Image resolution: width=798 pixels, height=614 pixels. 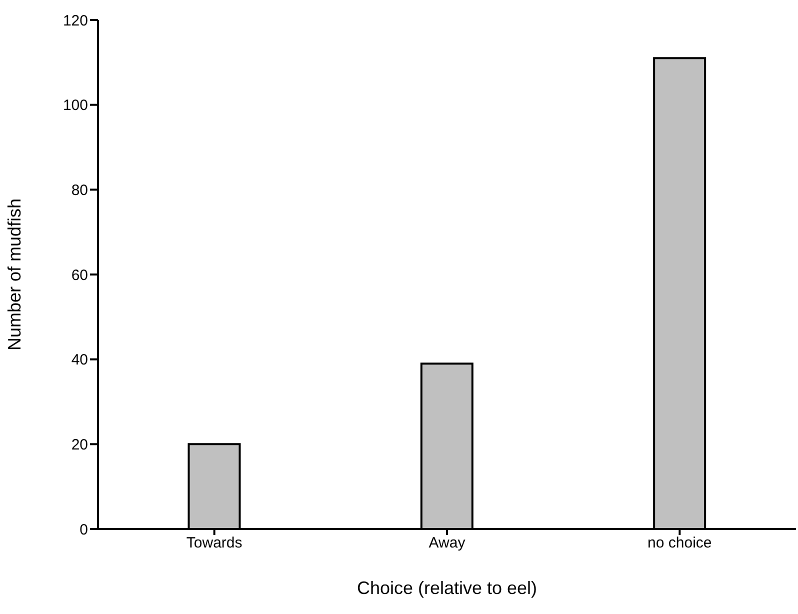 What do you see at coordinates (84, 529) in the screenshot?
I see `y-tick-label: 0` at bounding box center [84, 529].